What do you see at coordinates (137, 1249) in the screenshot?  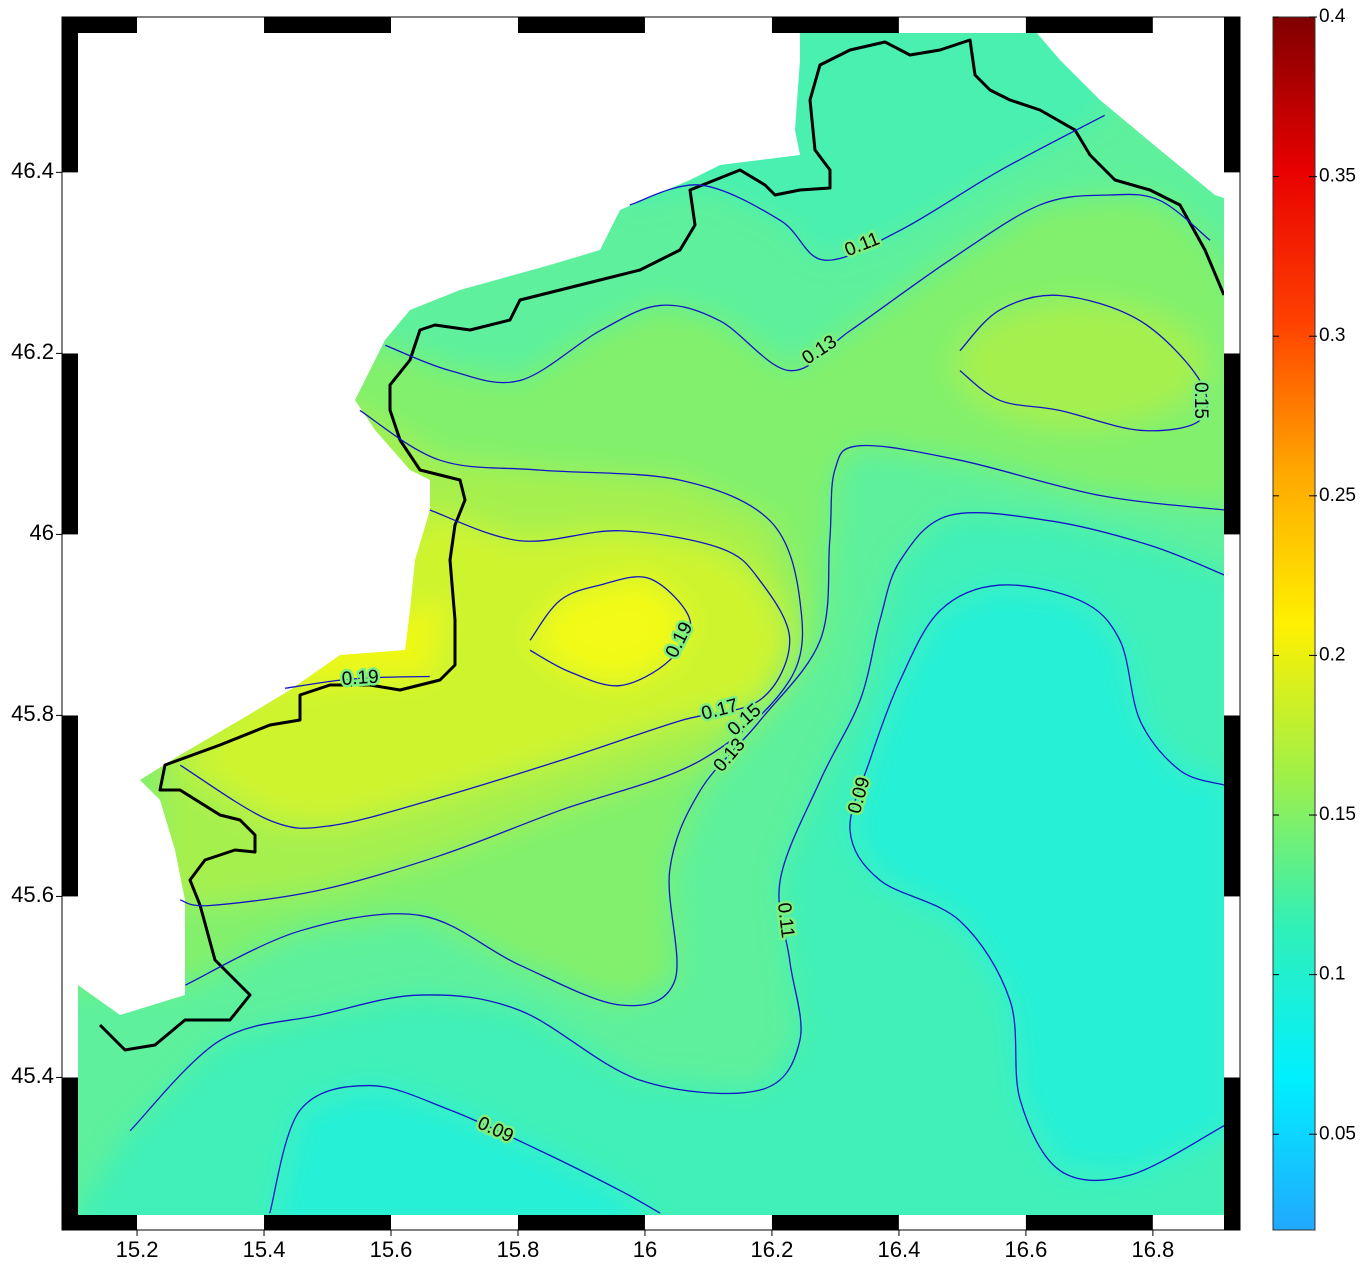 I see `x-tick-label: 15.2` at bounding box center [137, 1249].